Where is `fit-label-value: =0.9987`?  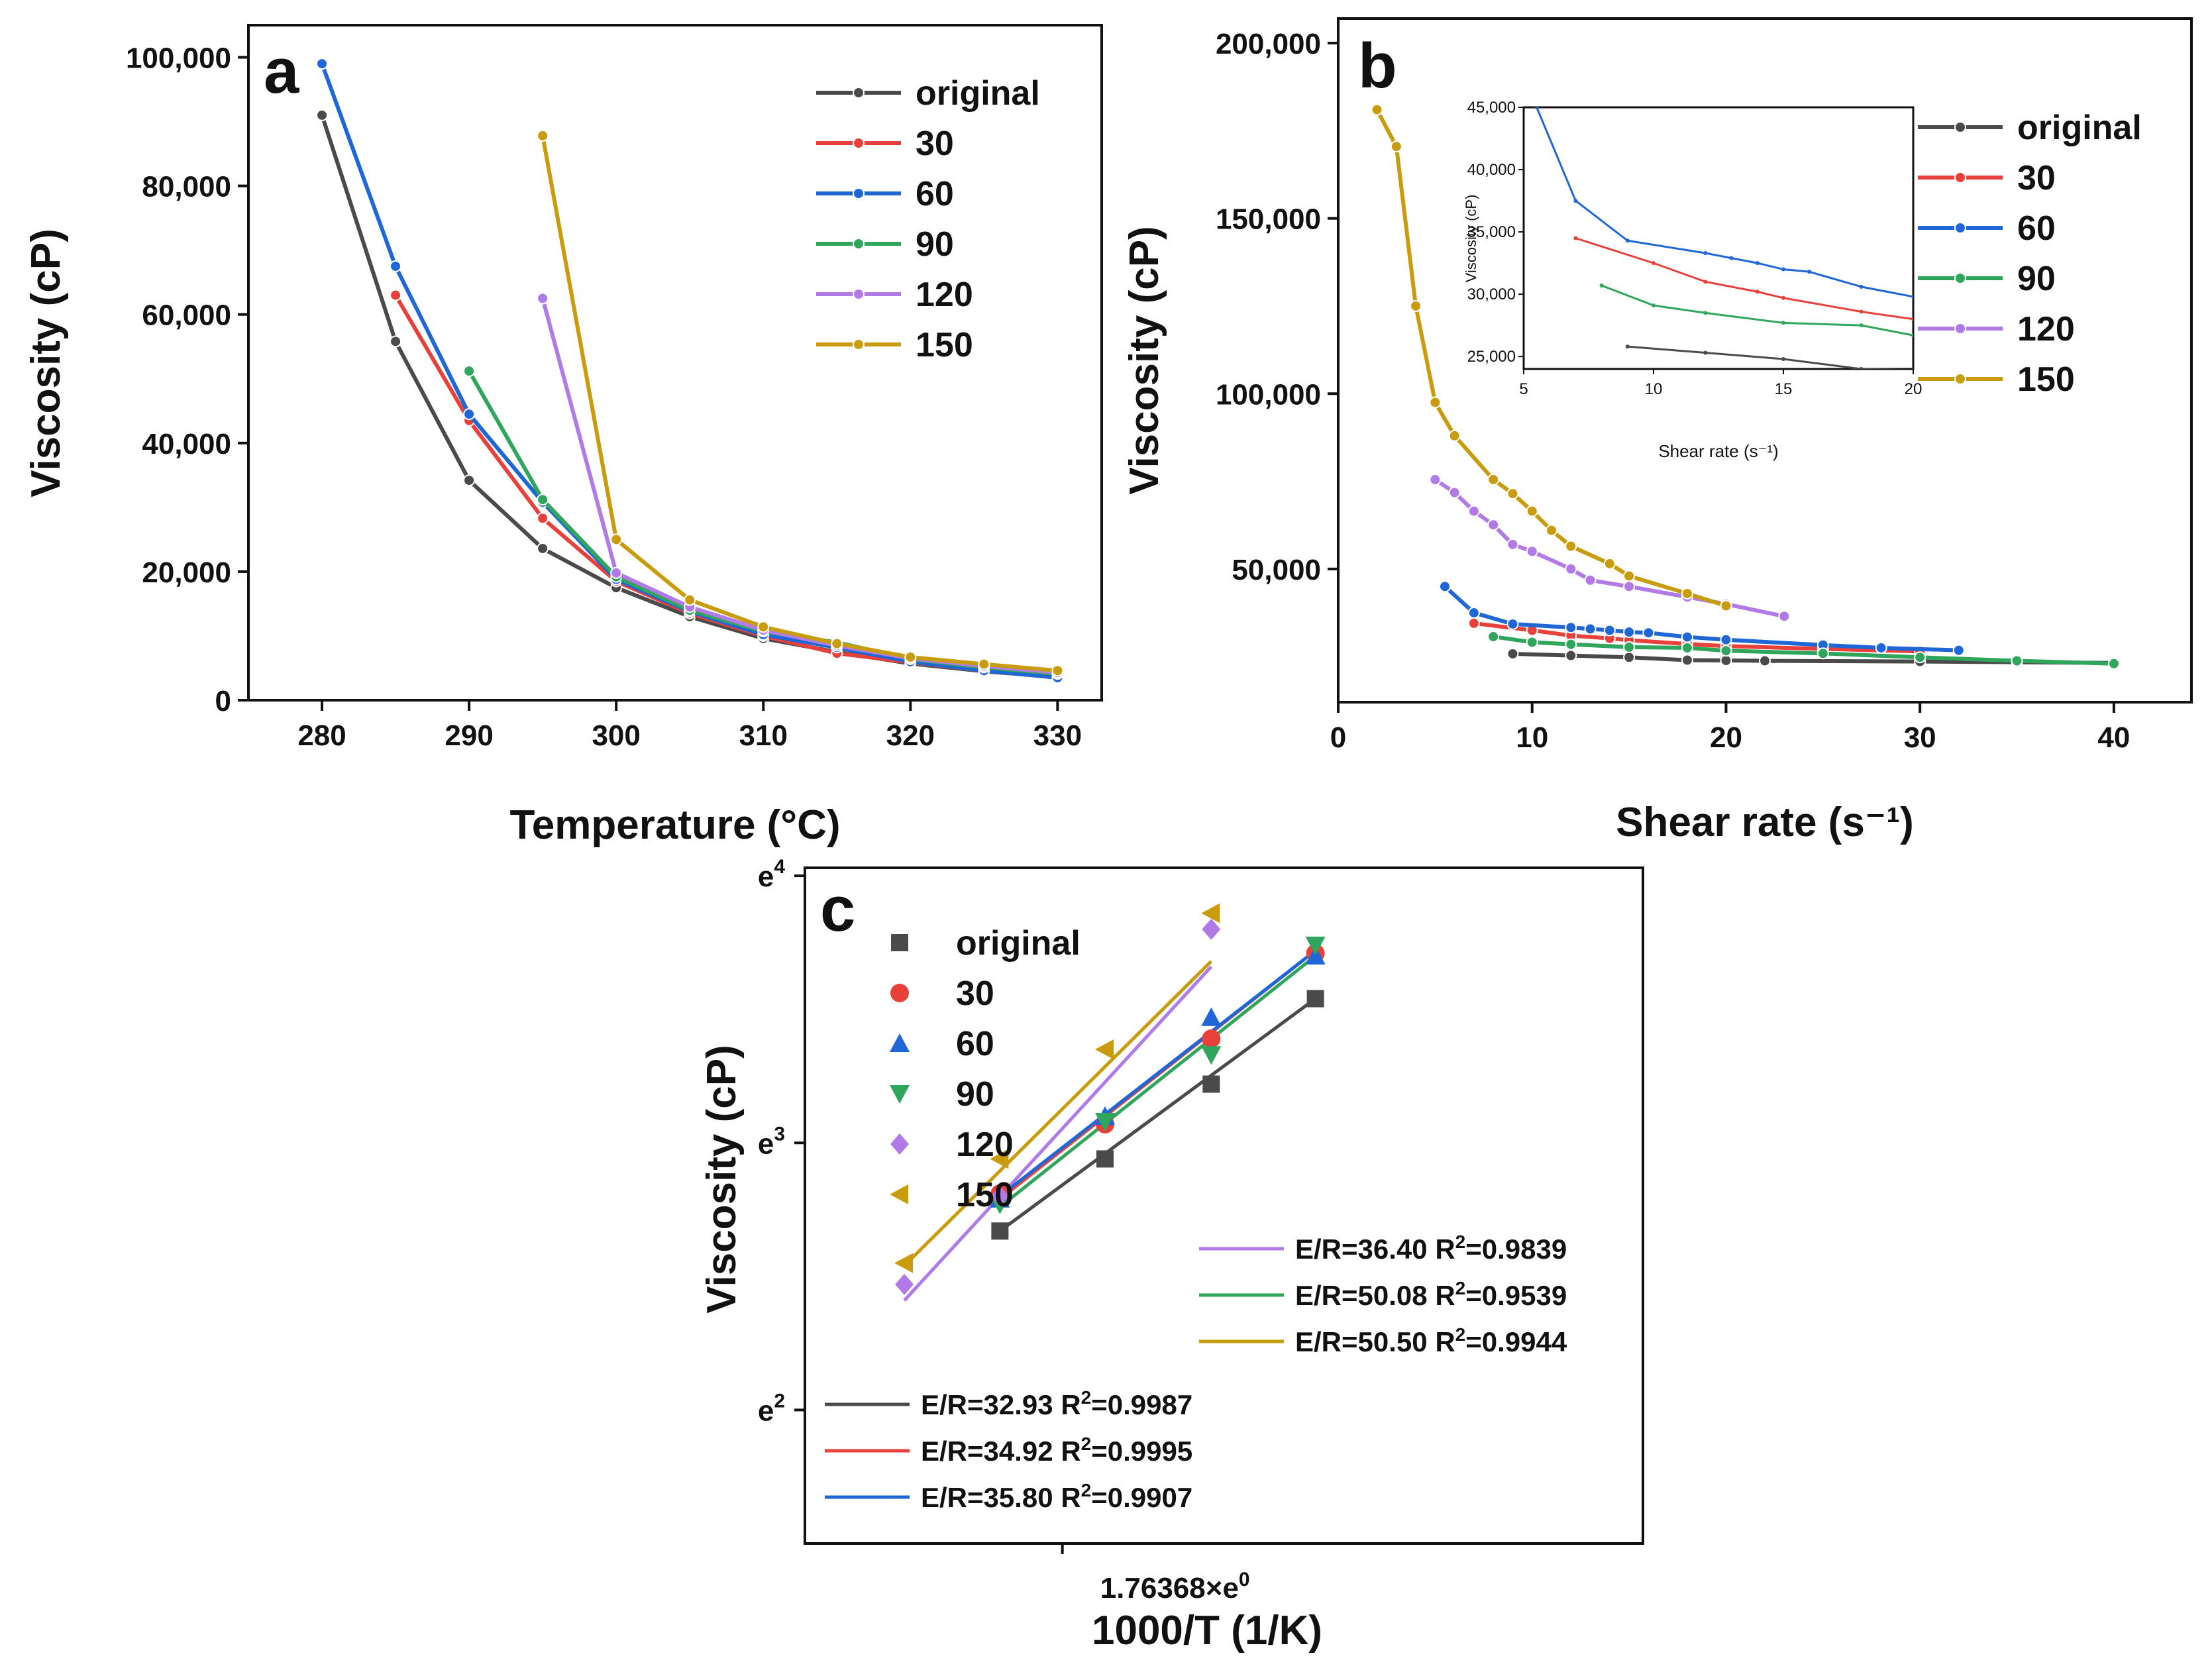 fit-label-value: =0.9987 is located at coordinates (1141, 1405).